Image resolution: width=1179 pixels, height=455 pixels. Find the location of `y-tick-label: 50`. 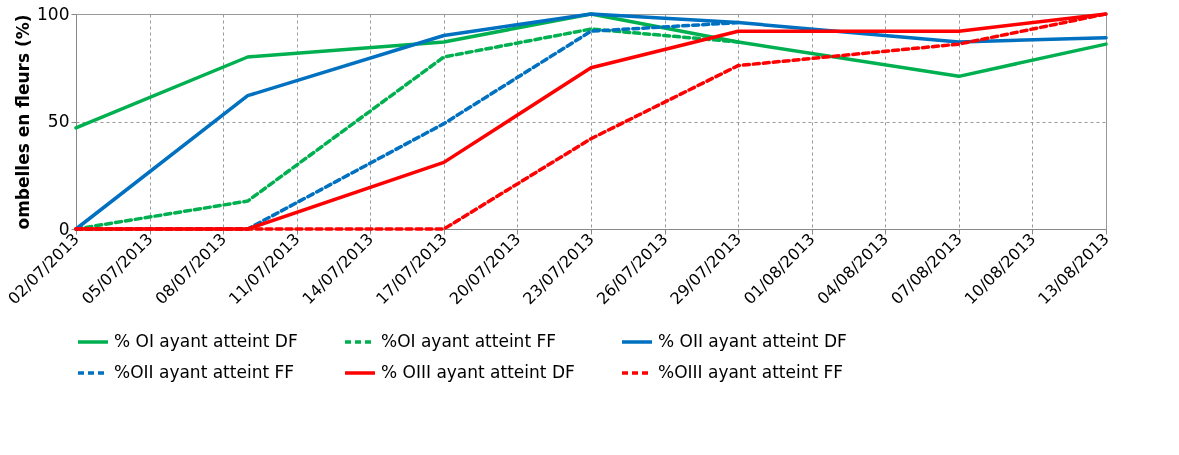

y-tick-label: 50 is located at coordinates (58, 121).